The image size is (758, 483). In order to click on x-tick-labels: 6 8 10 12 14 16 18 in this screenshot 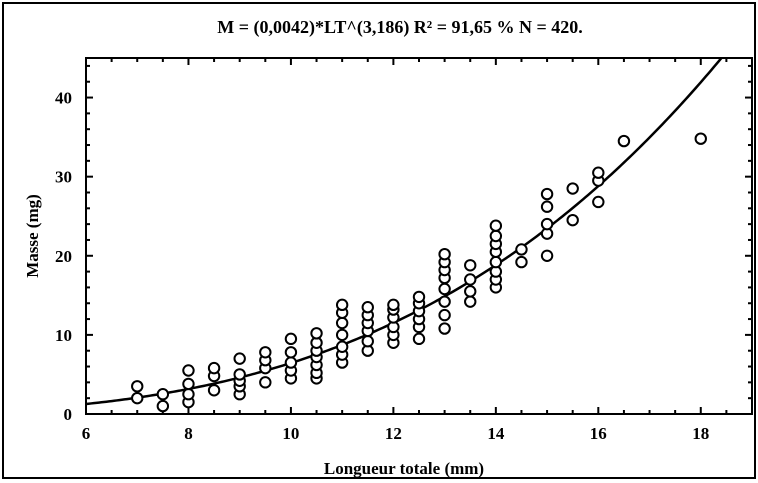, I will do `click(396, 433)`.